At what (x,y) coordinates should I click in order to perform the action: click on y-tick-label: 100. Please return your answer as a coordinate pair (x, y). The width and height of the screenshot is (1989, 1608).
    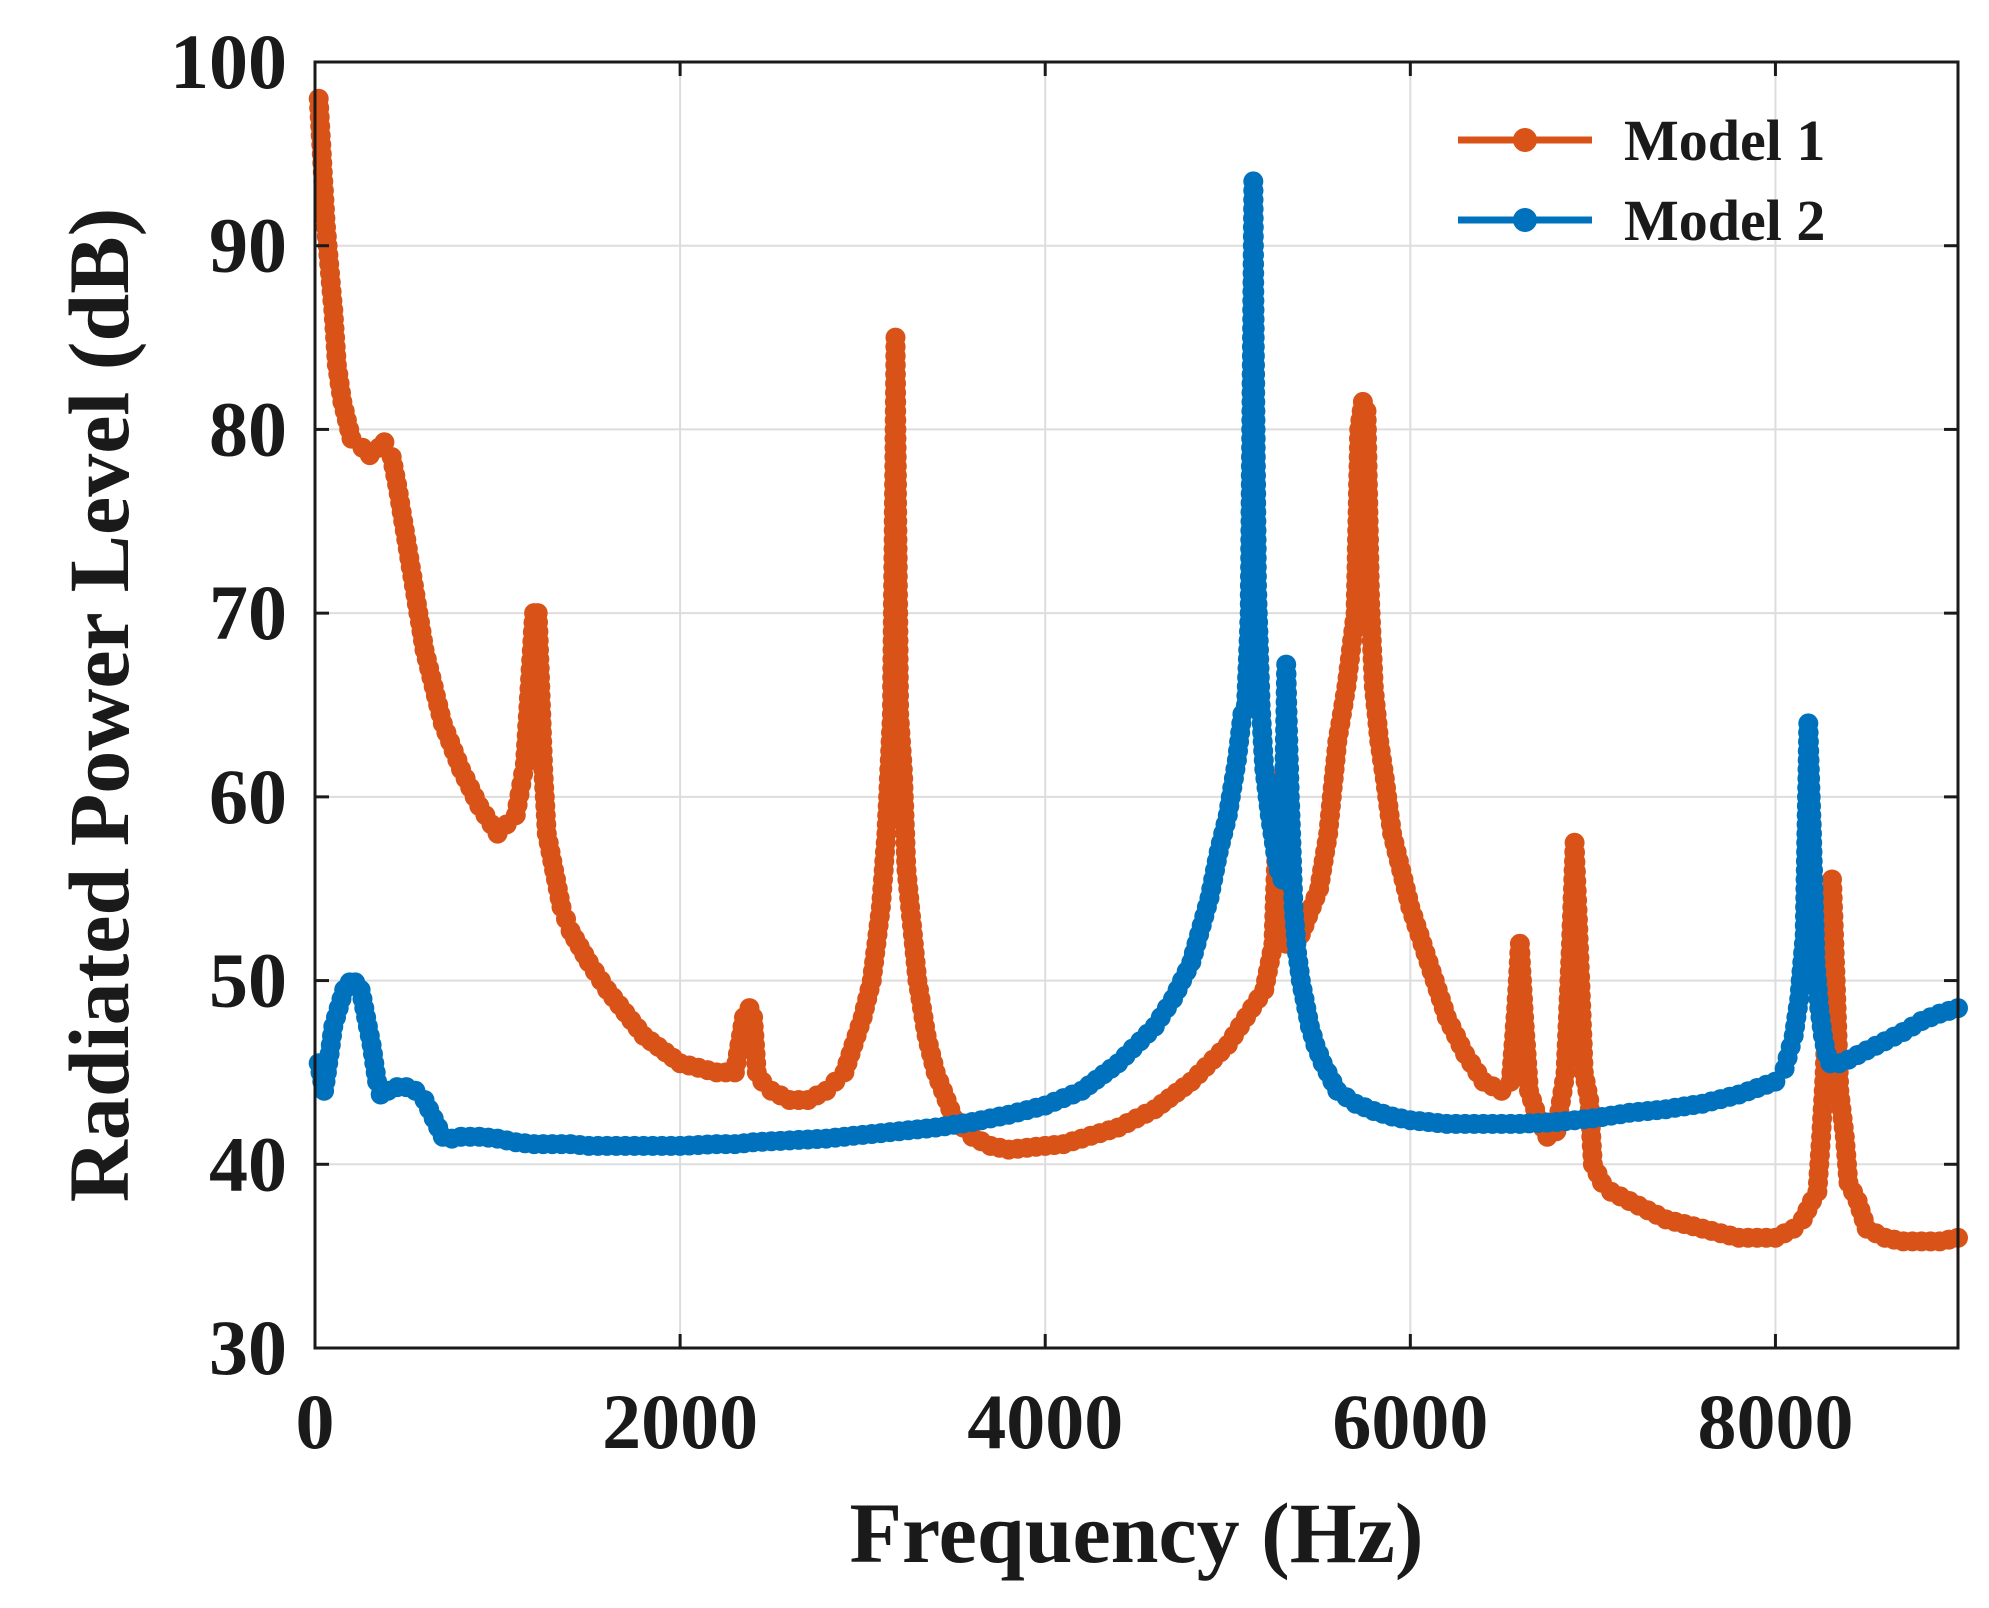
    Looking at the image, I should click on (228, 61).